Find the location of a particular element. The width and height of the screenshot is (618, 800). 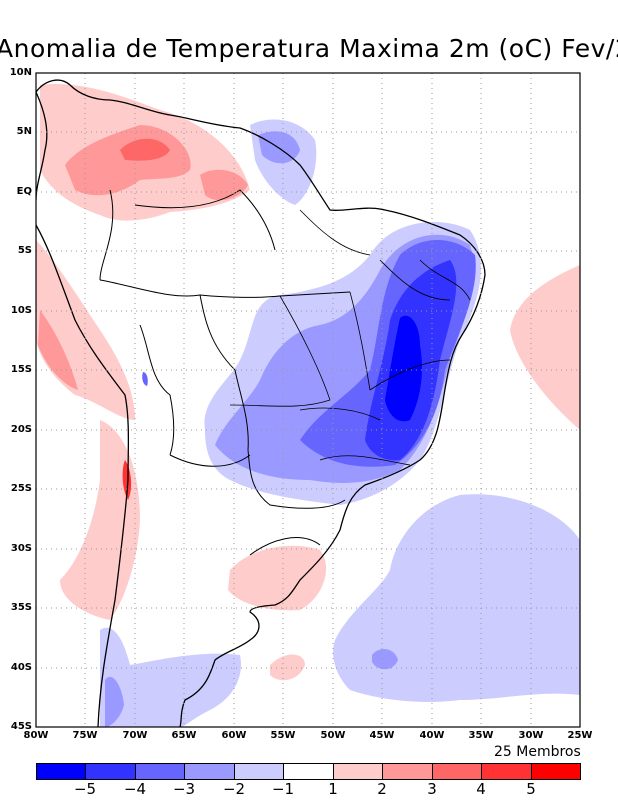

colorbar-label: −4 is located at coordinates (135, 789).